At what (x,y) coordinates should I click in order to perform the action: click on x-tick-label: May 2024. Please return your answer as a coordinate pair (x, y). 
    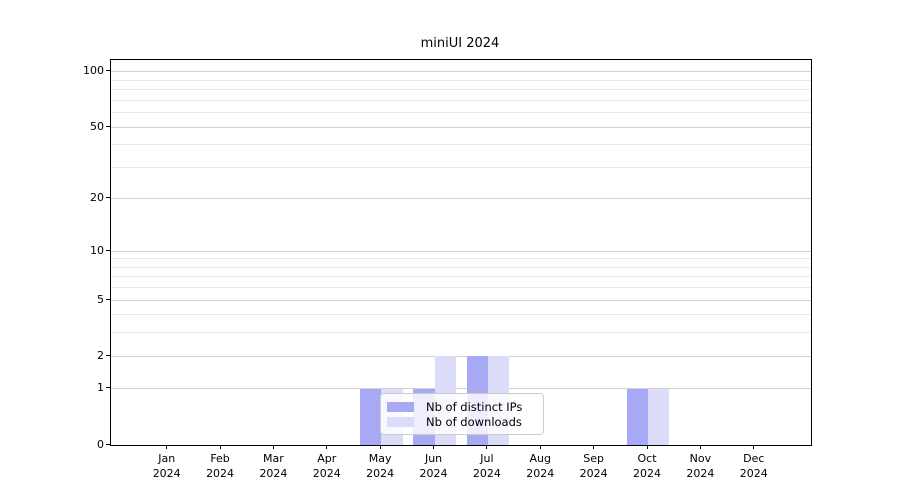
    Looking at the image, I should click on (380, 466).